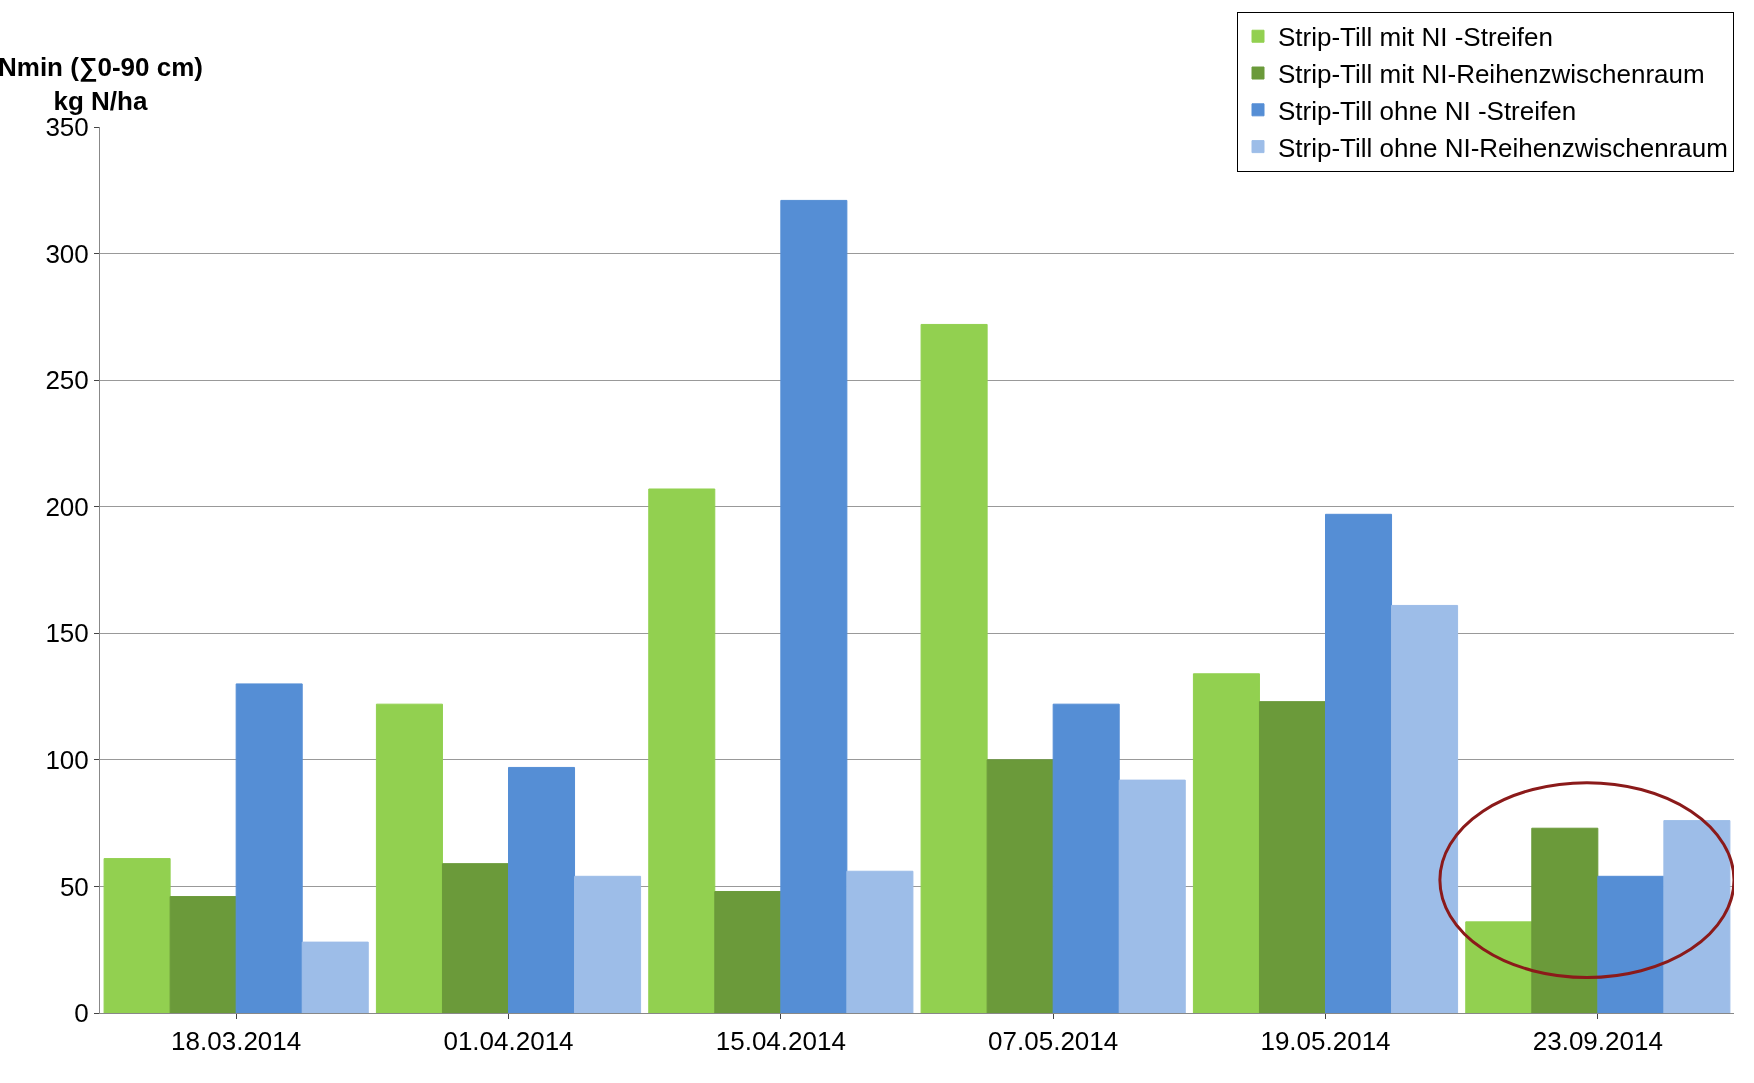 Image resolution: width=1754 pixels, height=1083 pixels. What do you see at coordinates (1325, 1041) in the screenshot?
I see `x-tick-label: 19.05.2014` at bounding box center [1325, 1041].